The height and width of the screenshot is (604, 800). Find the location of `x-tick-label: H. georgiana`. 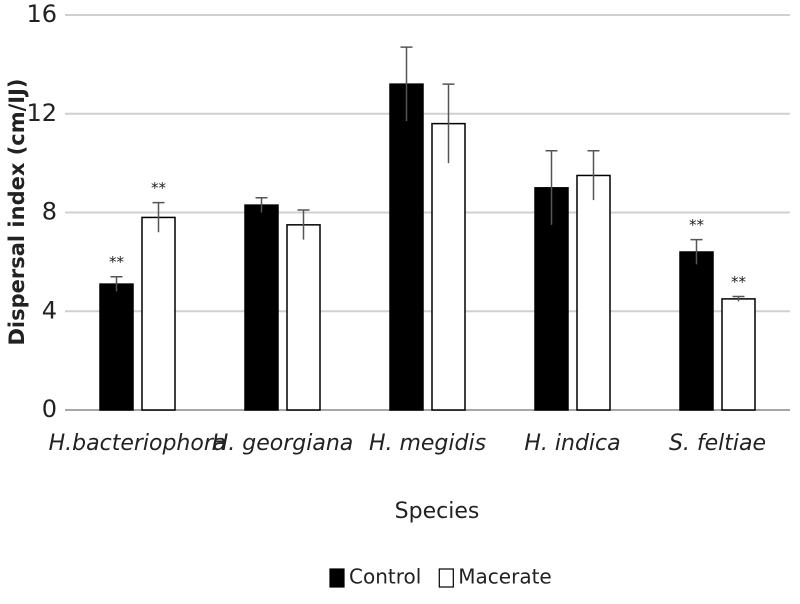

x-tick-label: H. georgiana is located at coordinates (283, 443).